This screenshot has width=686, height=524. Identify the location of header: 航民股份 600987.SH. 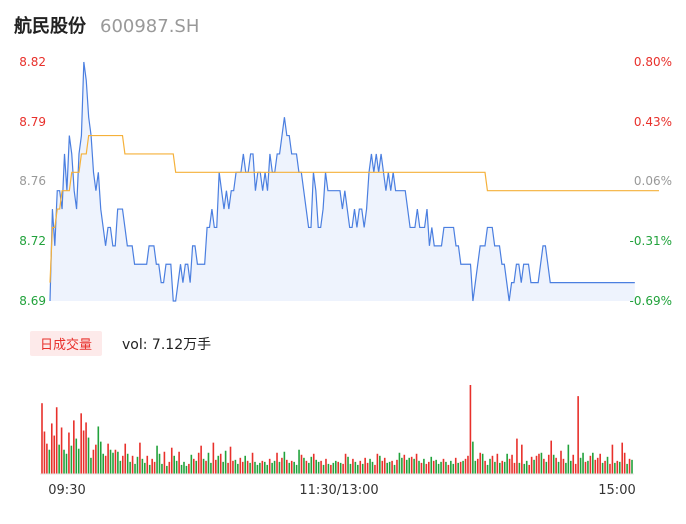
(106, 26).